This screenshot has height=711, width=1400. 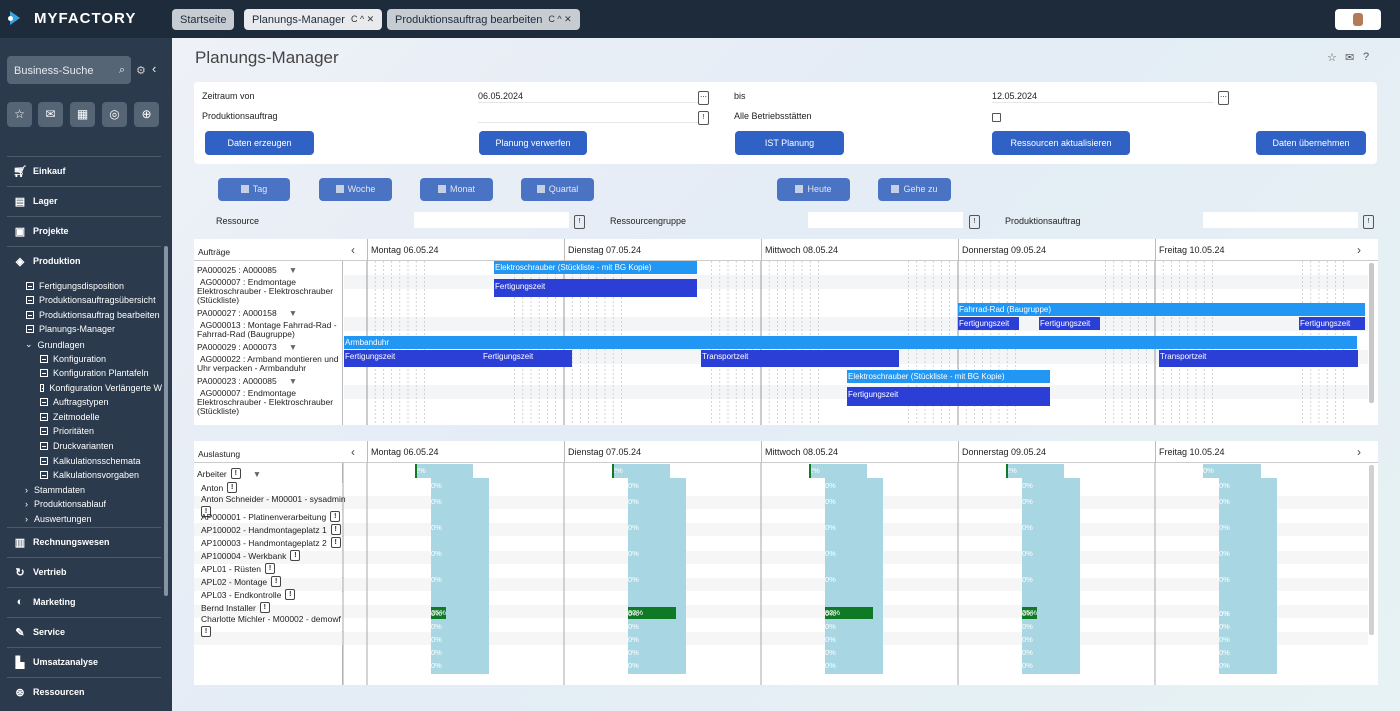 What do you see at coordinates (74, 402) in the screenshot?
I see `sidebar-item-auftragstypen: Auftragstypen` at bounding box center [74, 402].